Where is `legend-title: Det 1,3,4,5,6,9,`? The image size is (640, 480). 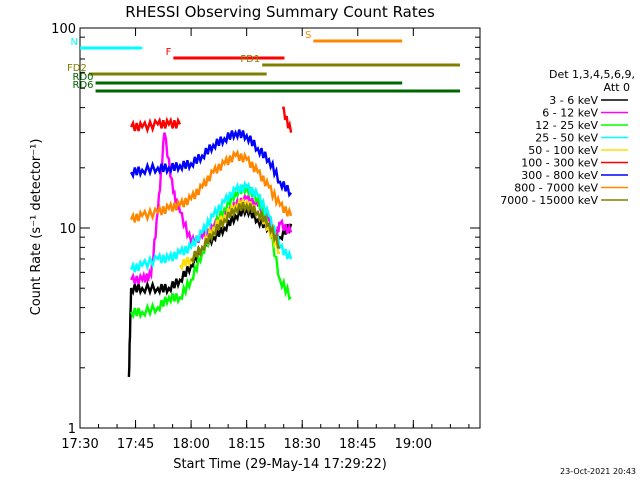 legend-title: Det 1,3,4,5,6,9, is located at coordinates (592, 74).